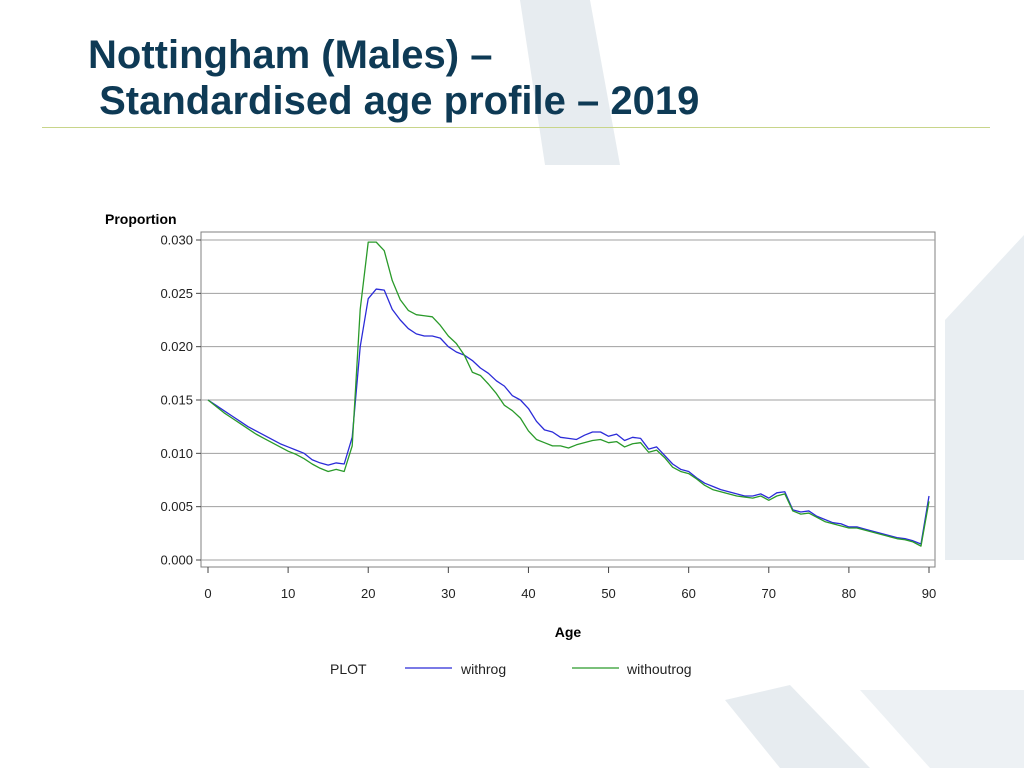 This screenshot has height=768, width=1024. I want to click on x-axis-label: Age, so click(568, 632).